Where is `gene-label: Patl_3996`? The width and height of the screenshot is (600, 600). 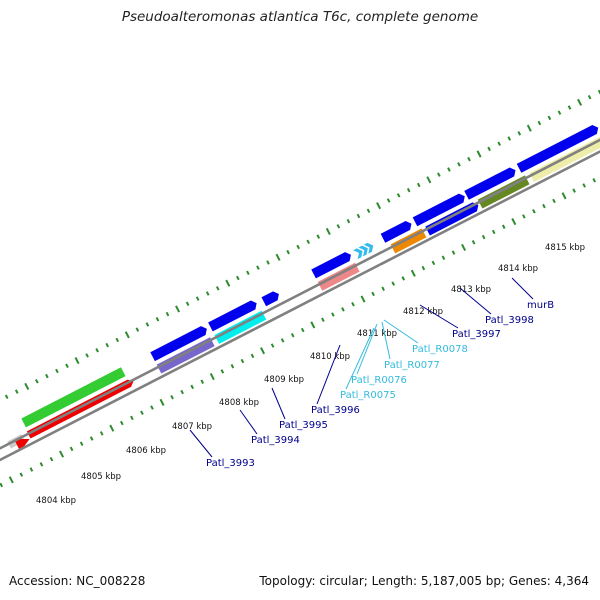 gene-label: Patl_3996 is located at coordinates (335, 410).